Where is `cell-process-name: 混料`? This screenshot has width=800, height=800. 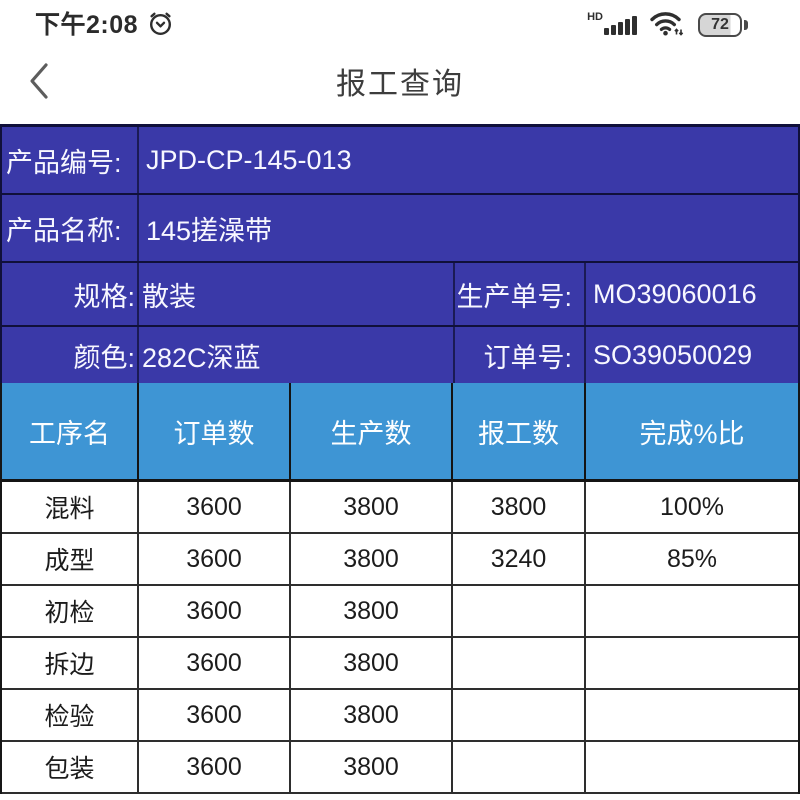 cell-process-name: 混料 is located at coordinates (69, 509).